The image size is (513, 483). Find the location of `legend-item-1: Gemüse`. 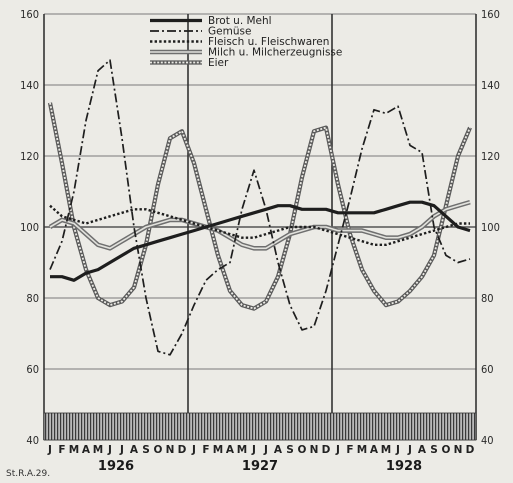

legend-item-1: Gemüse is located at coordinates (200, 32).